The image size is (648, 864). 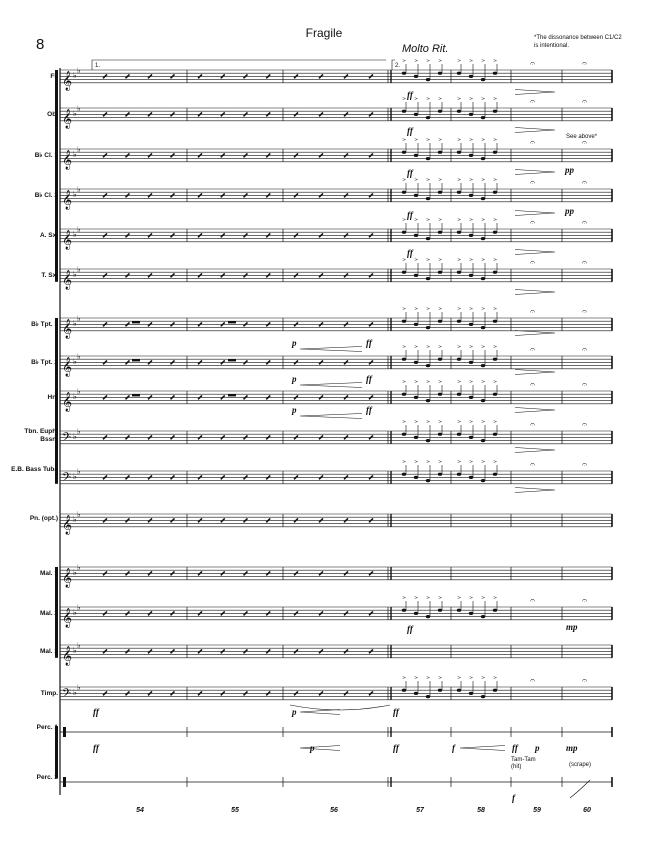 What do you see at coordinates (66, 439) in the screenshot?
I see `bass-clef-icon: 𝄢` at bounding box center [66, 439].